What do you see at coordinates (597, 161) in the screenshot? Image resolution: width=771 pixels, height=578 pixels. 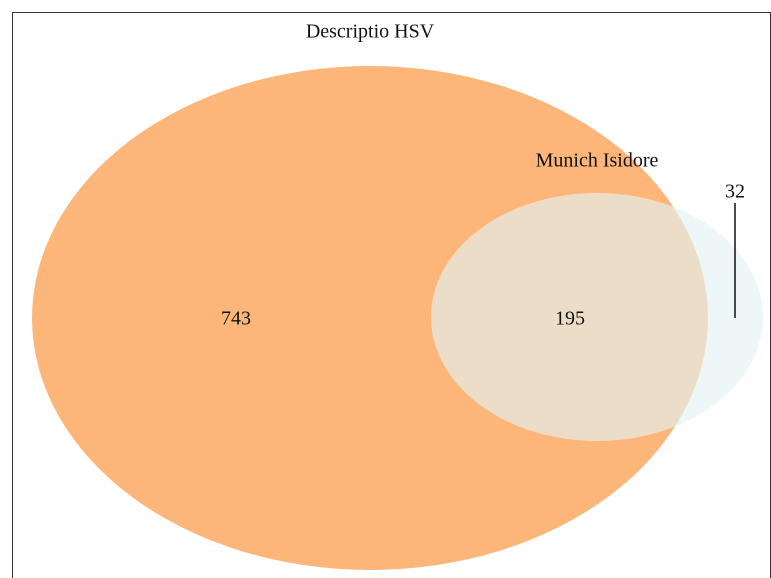 I see `set-label: Munich Isidore` at bounding box center [597, 161].